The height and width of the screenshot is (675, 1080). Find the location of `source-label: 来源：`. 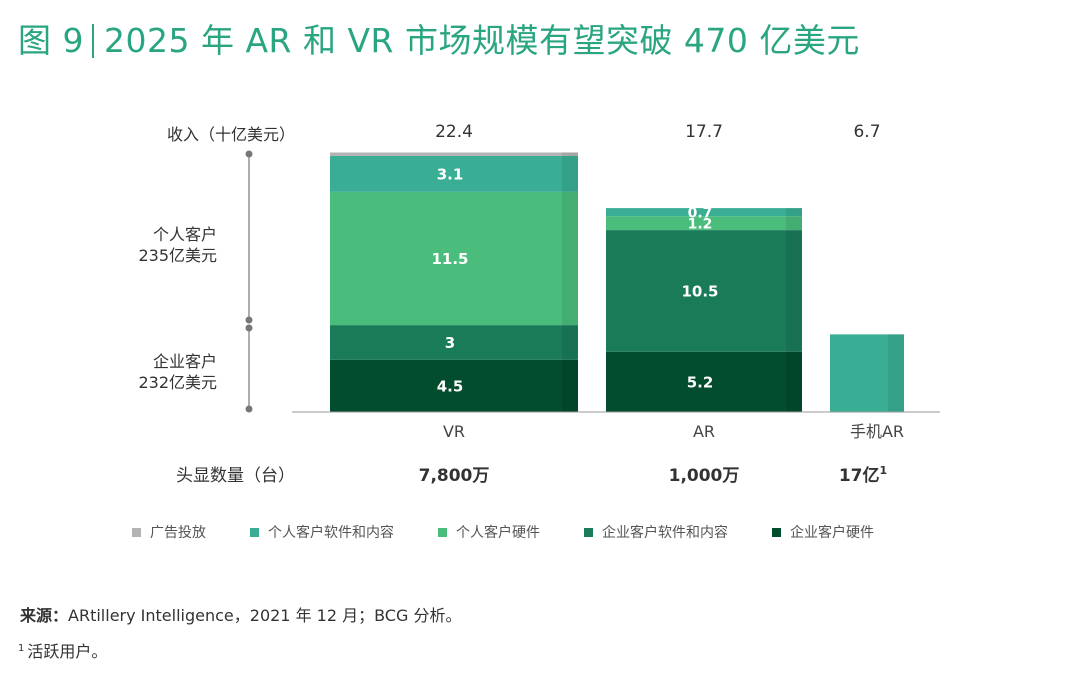

source-label: 来源： is located at coordinates (44, 615).